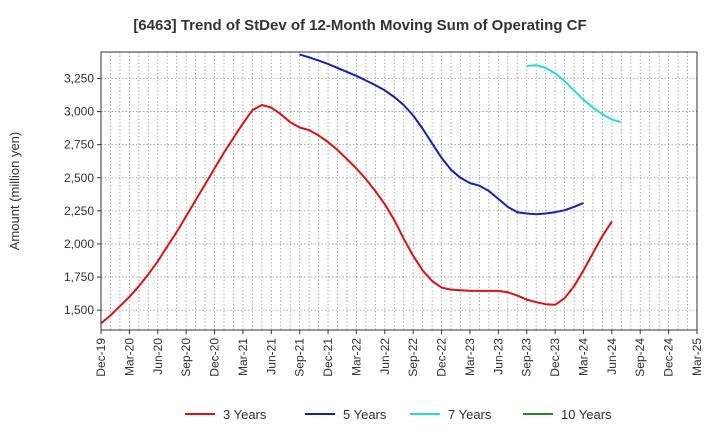 This screenshot has height=440, width=720. Describe the element at coordinates (14, 191) in the screenshot. I see `y-axis-label: Amount (million yen)` at that location.